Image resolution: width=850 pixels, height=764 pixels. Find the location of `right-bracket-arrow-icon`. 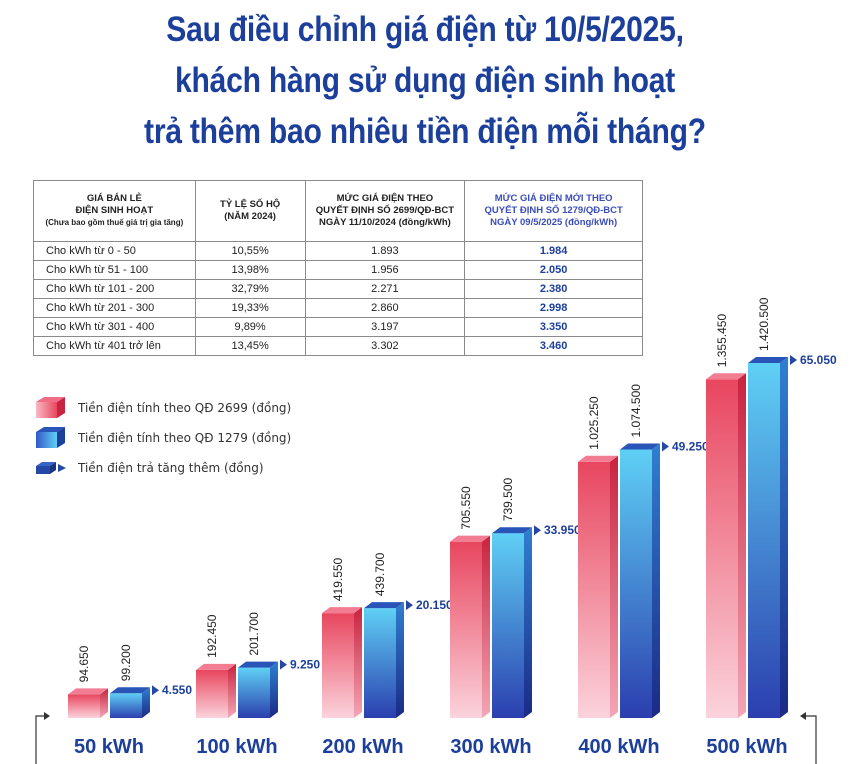

right-bracket-arrow-icon is located at coordinates (803, 716).